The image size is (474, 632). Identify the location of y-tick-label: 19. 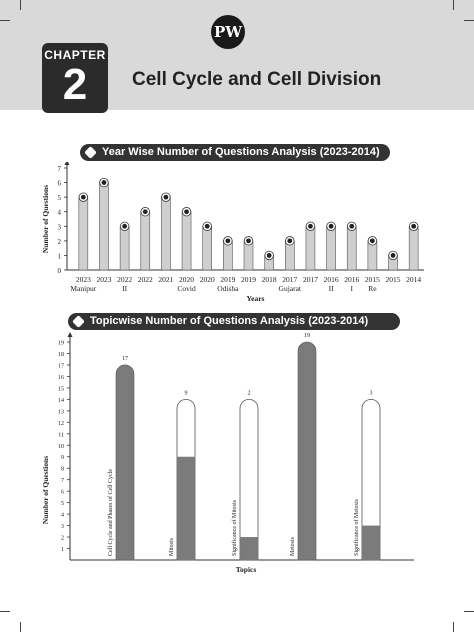
(61, 344).